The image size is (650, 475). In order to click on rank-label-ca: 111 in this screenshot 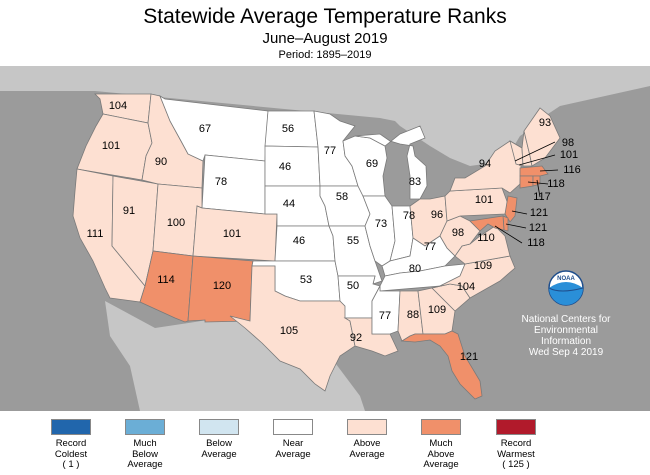, I will do `click(95, 234)`.